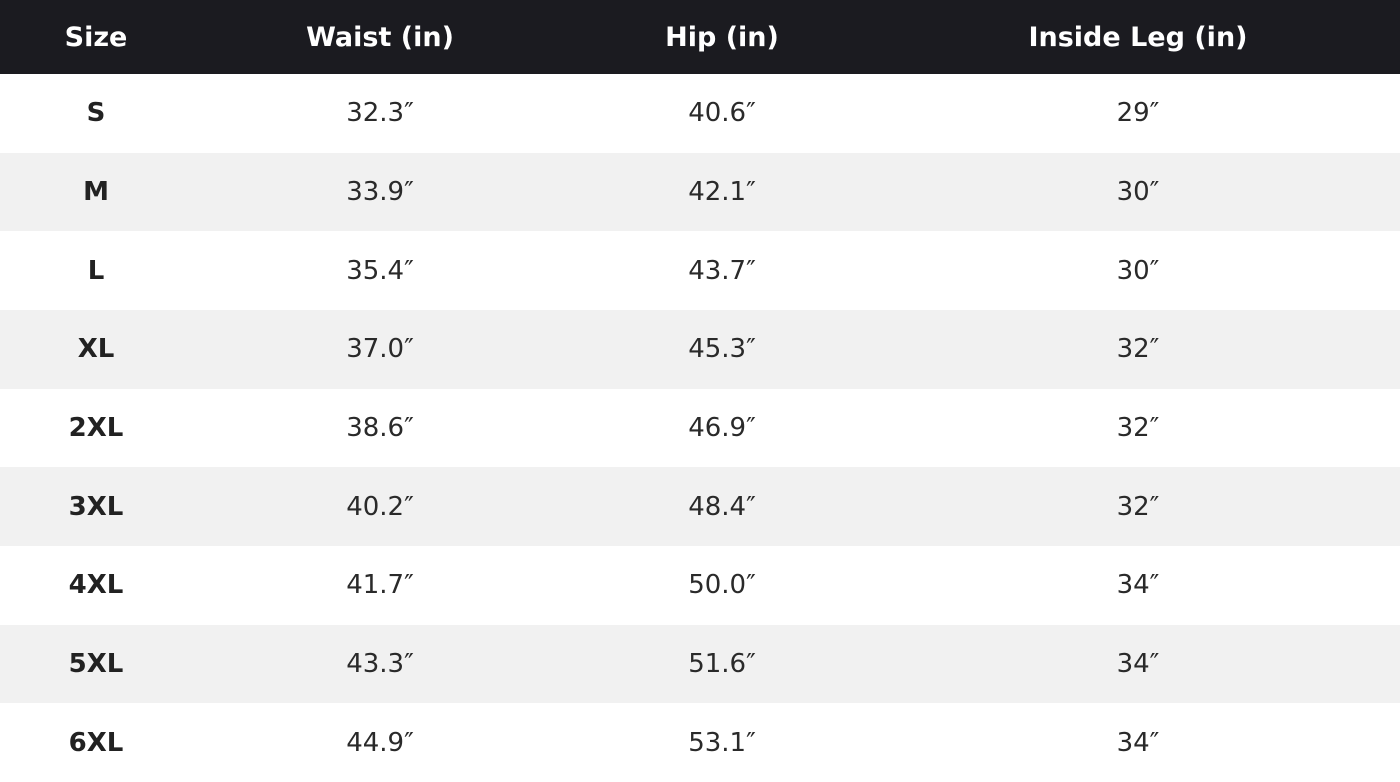  Describe the element at coordinates (1138, 113) in the screenshot. I see `measure-cell: 29″` at that location.